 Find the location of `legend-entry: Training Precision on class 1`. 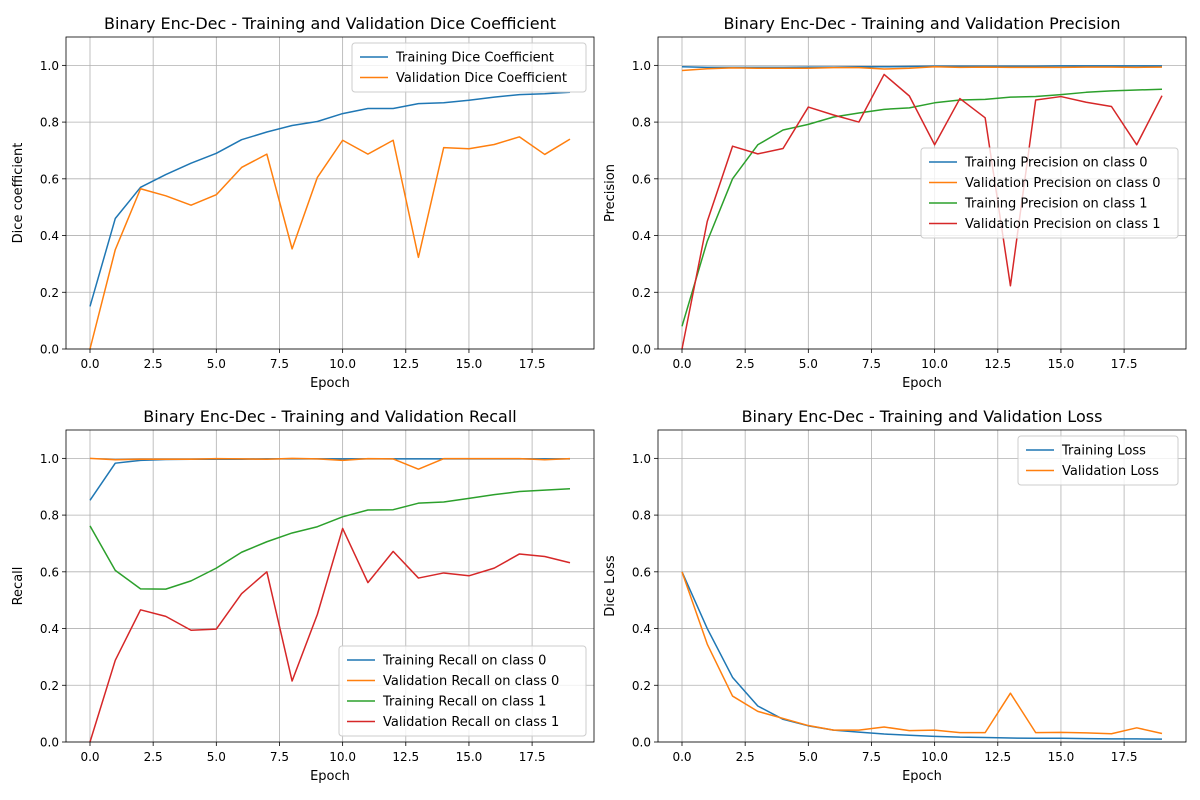

legend-entry: Training Precision on class 1 is located at coordinates (1056, 204).